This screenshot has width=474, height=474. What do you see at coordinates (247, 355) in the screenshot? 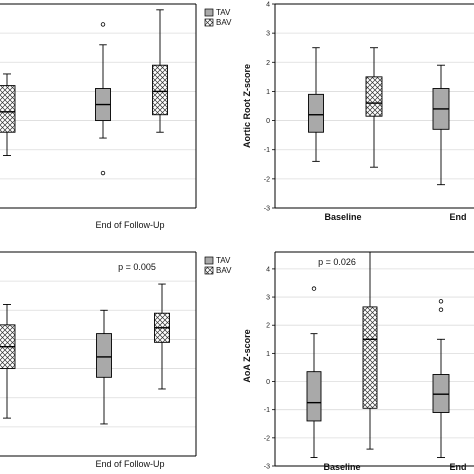
I see `y-axis-label: AoA Z-score` at bounding box center [247, 355].